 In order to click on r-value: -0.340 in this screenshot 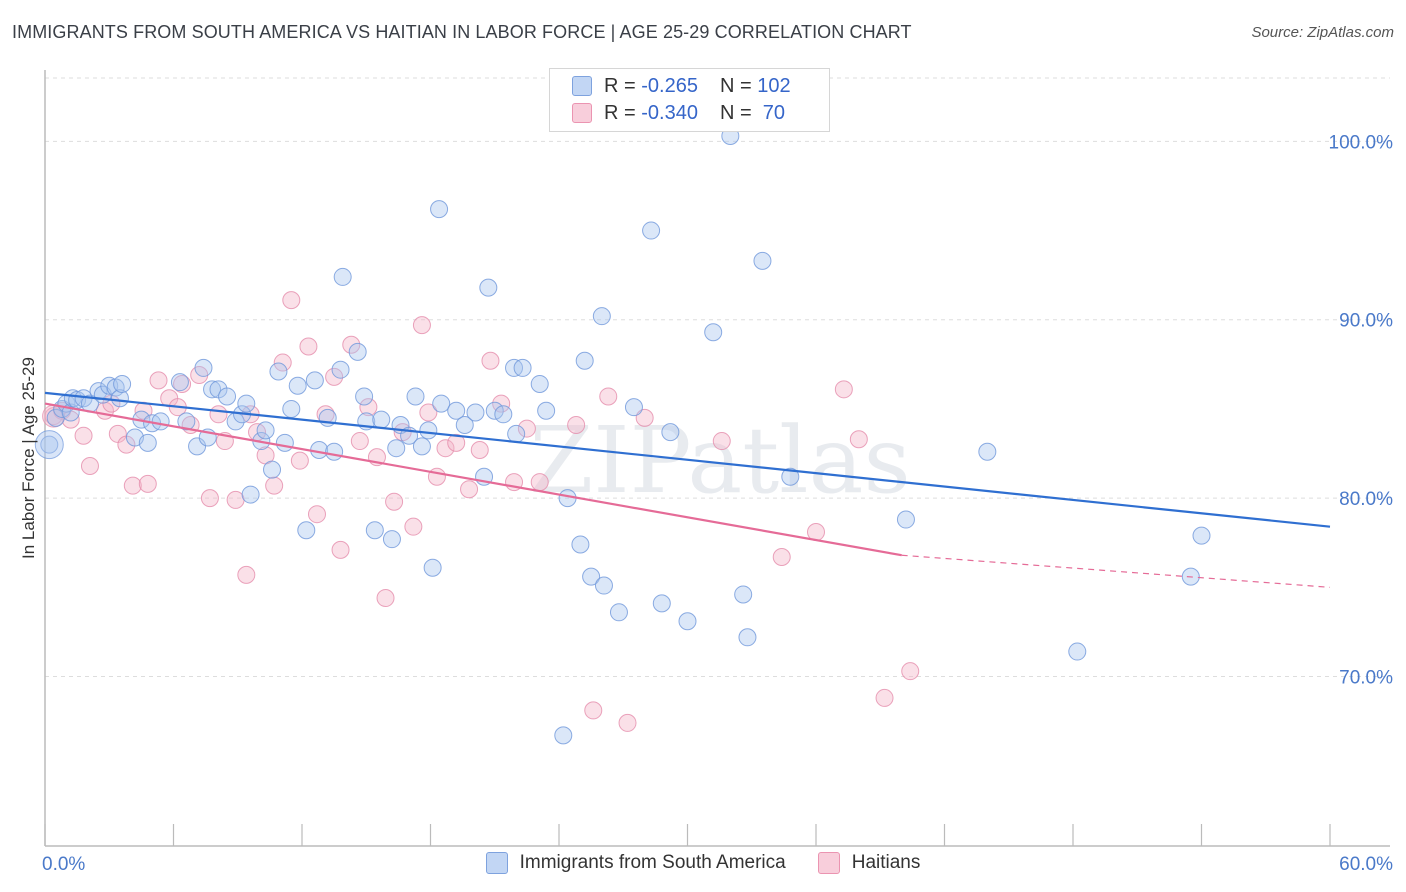, I will do `click(669, 112)`.